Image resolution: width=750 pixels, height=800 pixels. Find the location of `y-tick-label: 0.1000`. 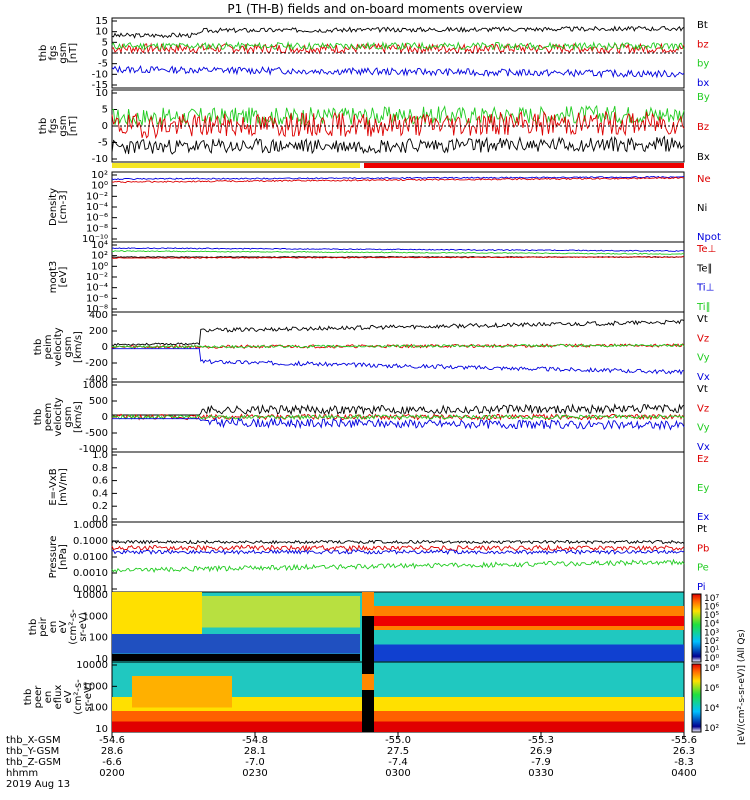

y-tick-label: 0.1000 is located at coordinates (90, 541).